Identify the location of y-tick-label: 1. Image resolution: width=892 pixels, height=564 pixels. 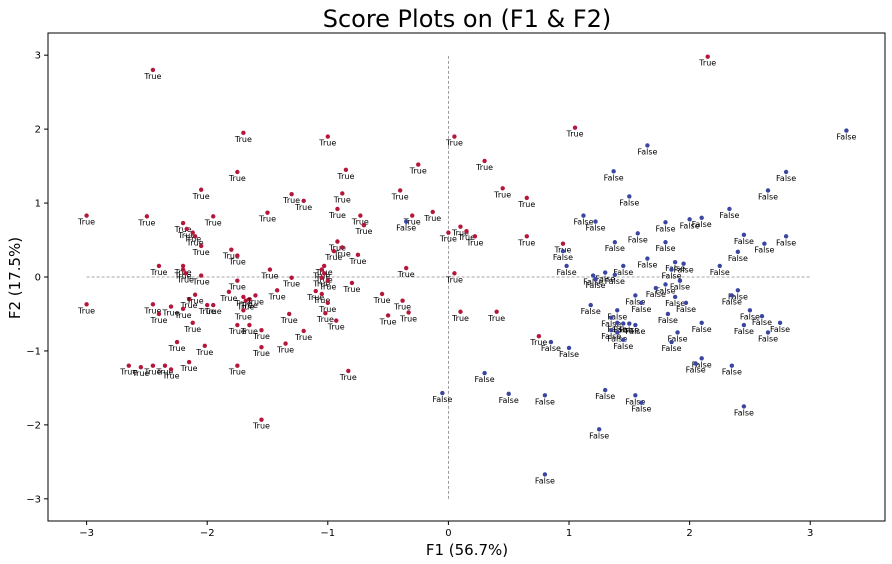
(38, 204).